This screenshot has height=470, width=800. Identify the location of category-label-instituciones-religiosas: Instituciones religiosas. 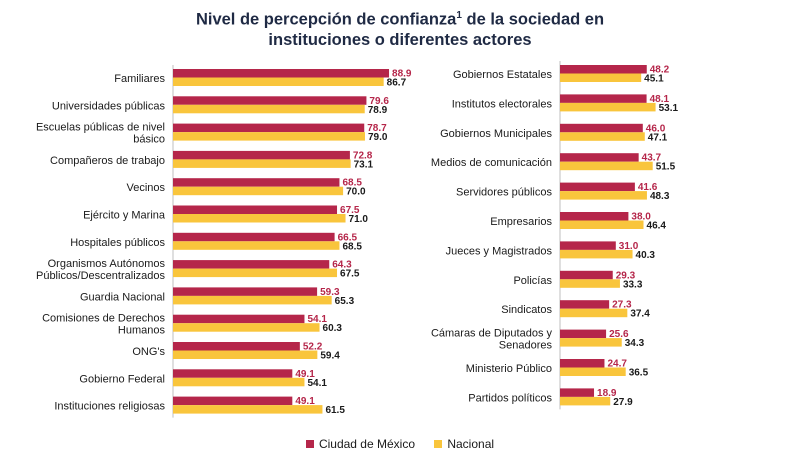
(109, 407).